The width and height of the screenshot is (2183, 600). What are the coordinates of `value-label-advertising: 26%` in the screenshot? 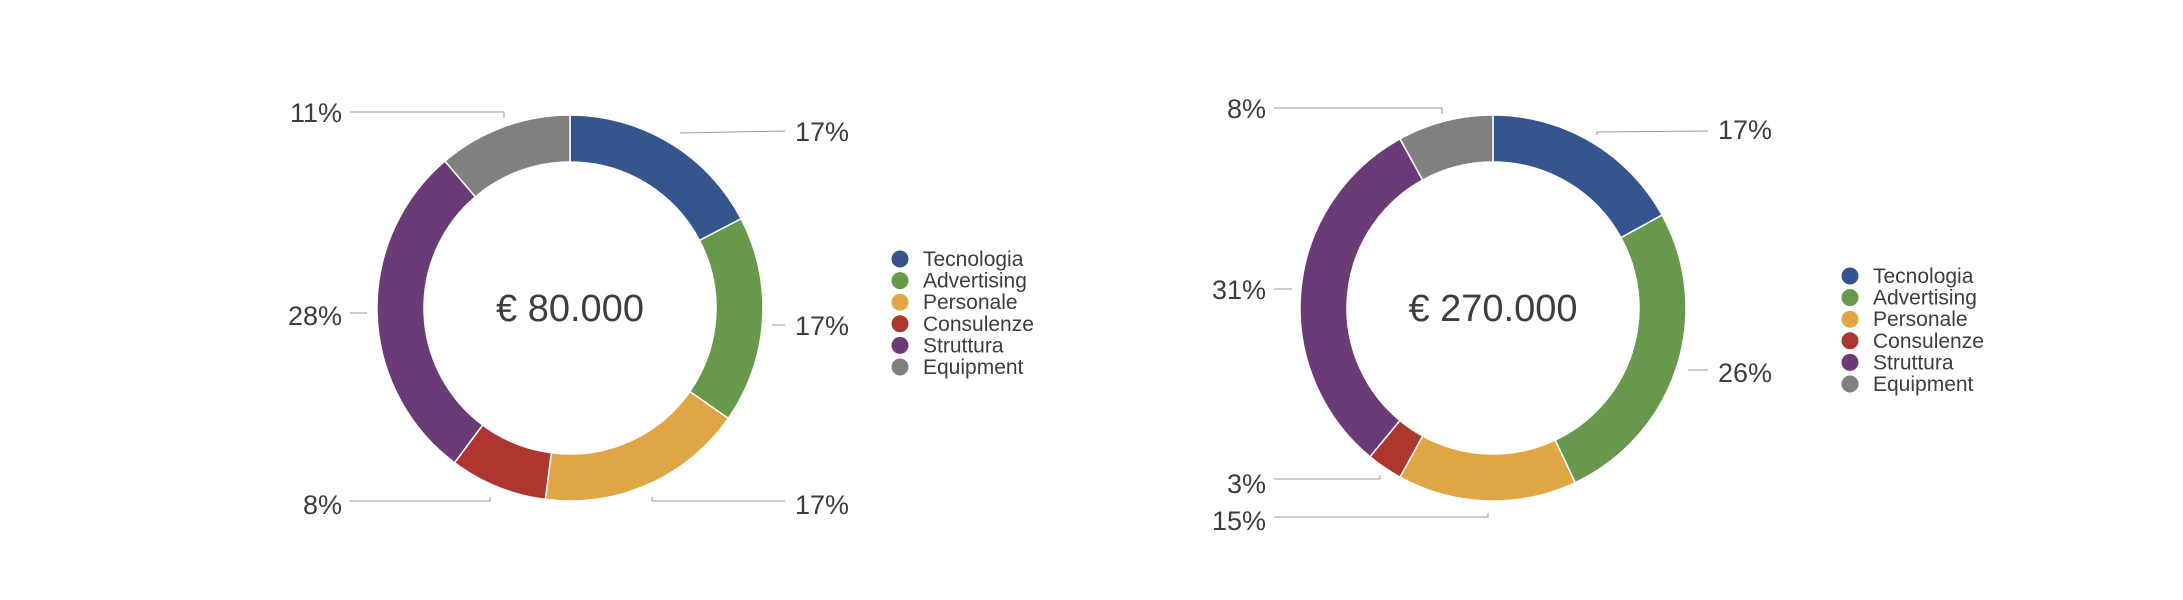 It's located at (1745, 373).